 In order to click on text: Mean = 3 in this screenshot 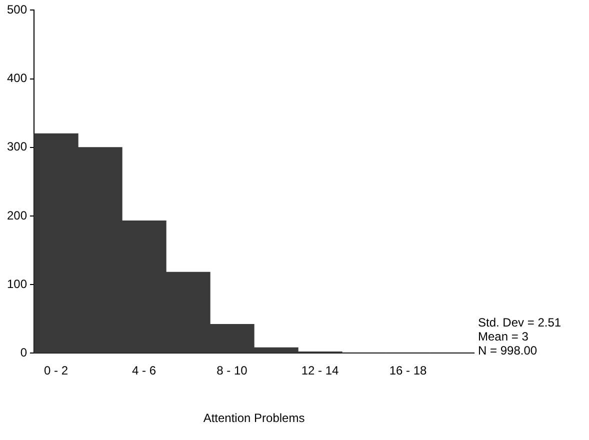, I will do `click(503, 337)`.